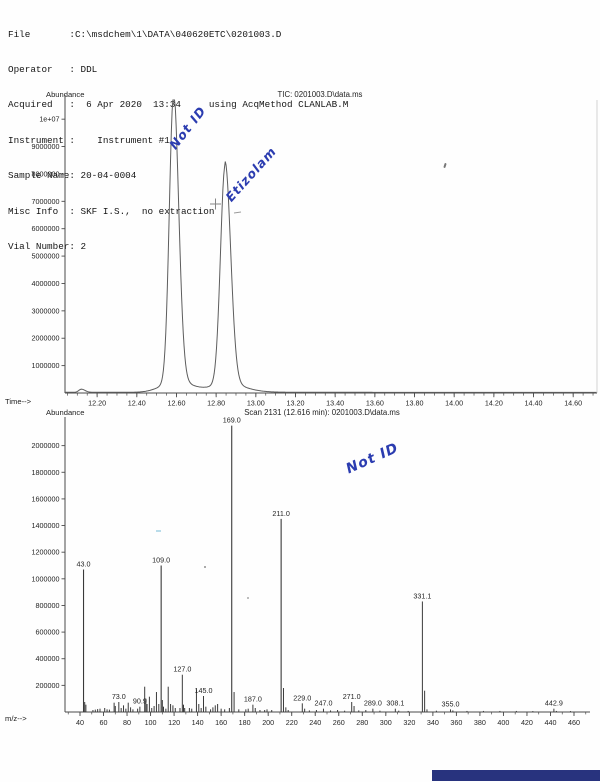 The image size is (600, 782). I want to click on ms-y-axis-caption: Abundance, so click(65, 412).